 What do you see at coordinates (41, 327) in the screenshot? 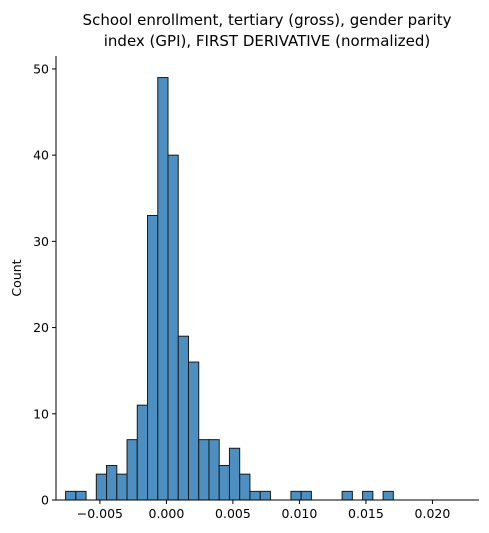
I see `y-tick-label: 20` at bounding box center [41, 327].